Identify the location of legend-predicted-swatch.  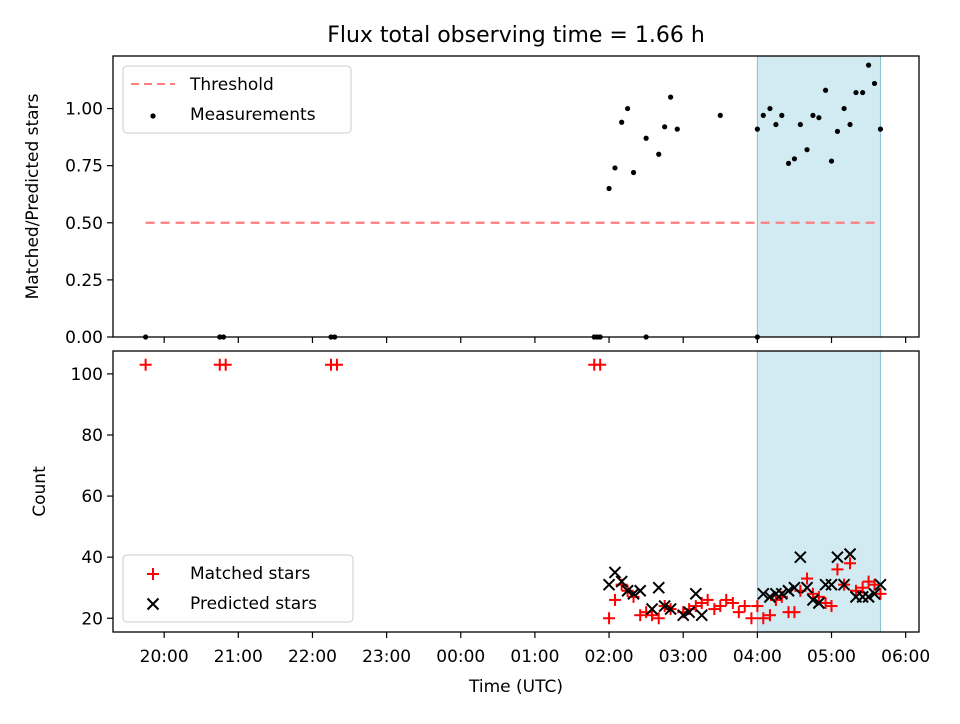
(153, 604).